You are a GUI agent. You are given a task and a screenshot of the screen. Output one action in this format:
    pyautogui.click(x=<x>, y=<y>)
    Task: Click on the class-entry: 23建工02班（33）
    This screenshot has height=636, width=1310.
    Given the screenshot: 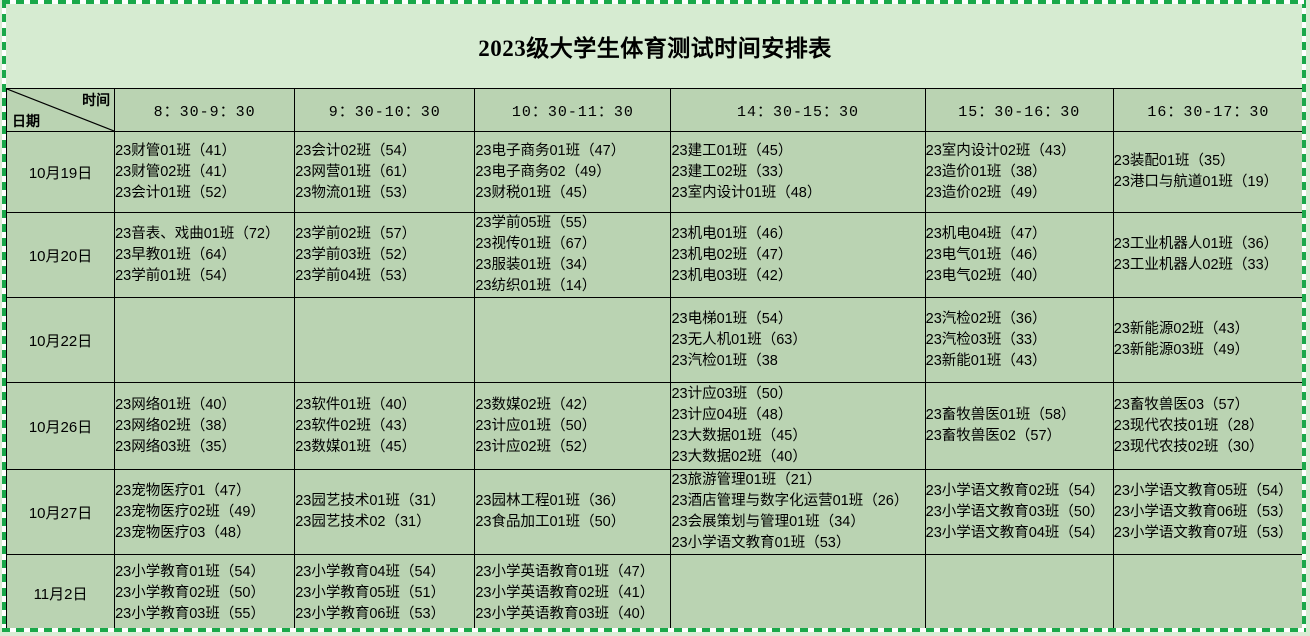 What is the action you would take?
    pyautogui.click(x=732, y=171)
    